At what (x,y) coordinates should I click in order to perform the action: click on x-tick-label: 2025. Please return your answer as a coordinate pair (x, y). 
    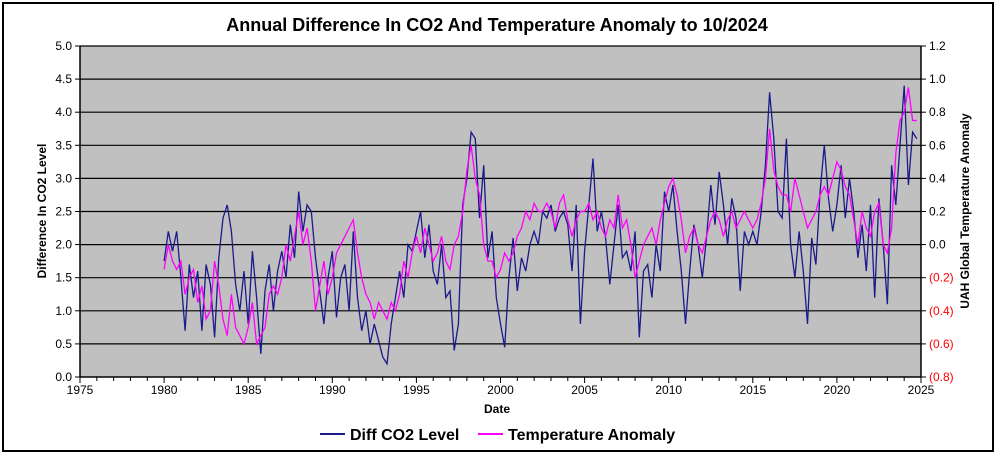
    Looking at the image, I should click on (921, 390).